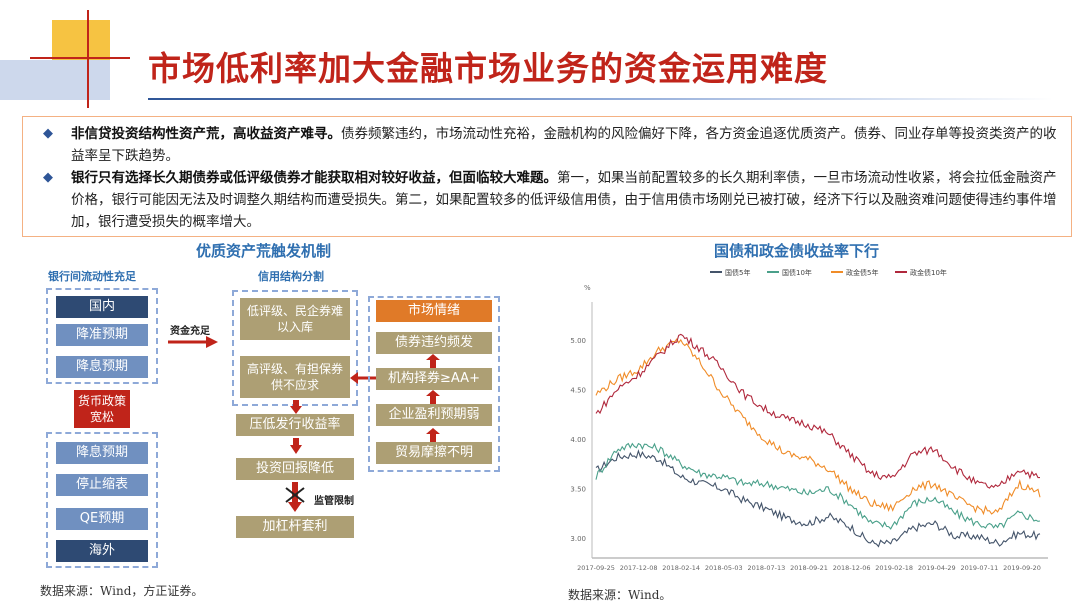 This screenshot has height=608, width=1080. What do you see at coordinates (928, 272) in the screenshot?
I see `legend-label: 政金债10年` at bounding box center [928, 272].